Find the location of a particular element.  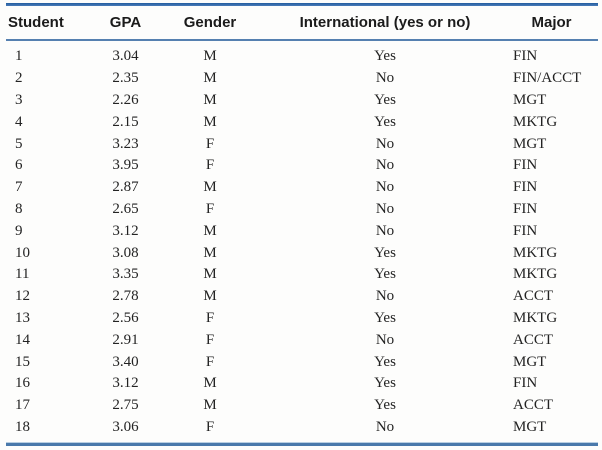

cell-gpa: 2.35 is located at coordinates (125, 78).